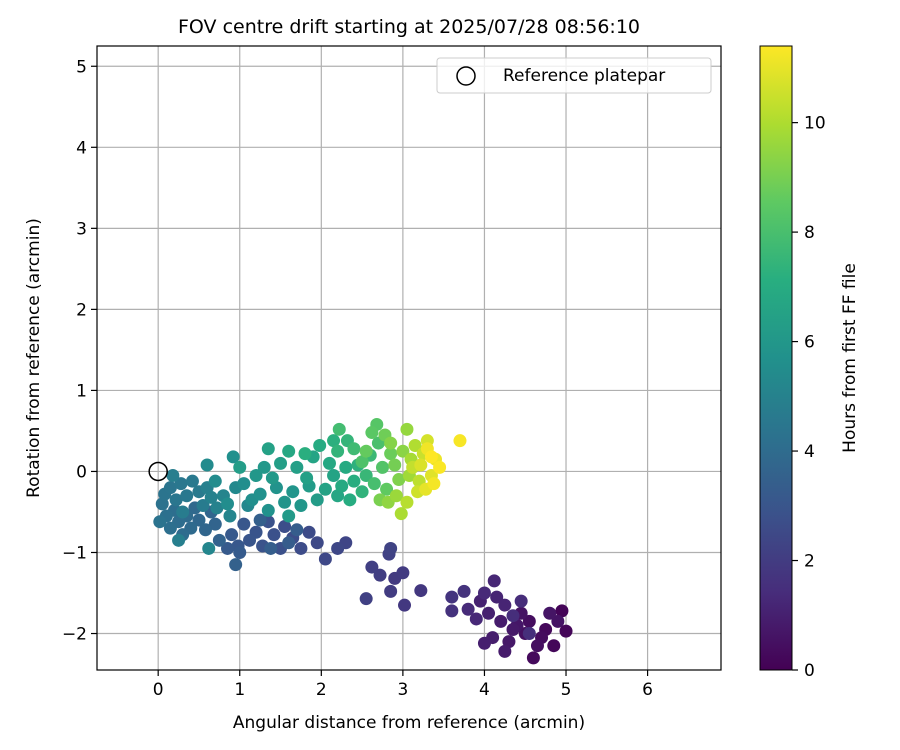 This screenshot has width=900, height=750. What do you see at coordinates (466, 76) in the screenshot?
I see `legend-marker-icon` at bounding box center [466, 76].